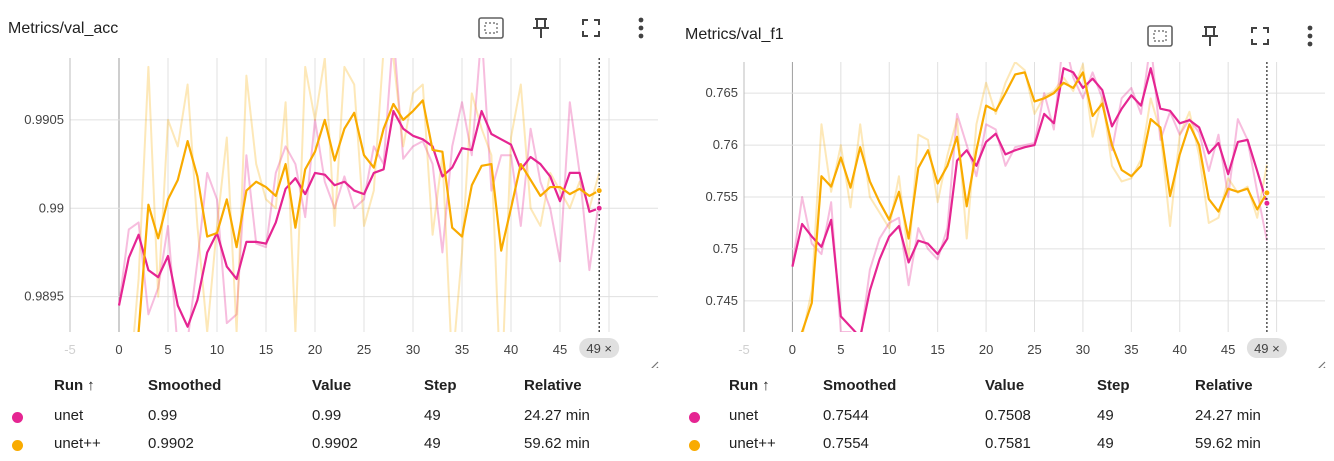 The image size is (1334, 461). I want to click on table-row: unet 0.99 0.99 49 24.27 min, so click(333, 416).